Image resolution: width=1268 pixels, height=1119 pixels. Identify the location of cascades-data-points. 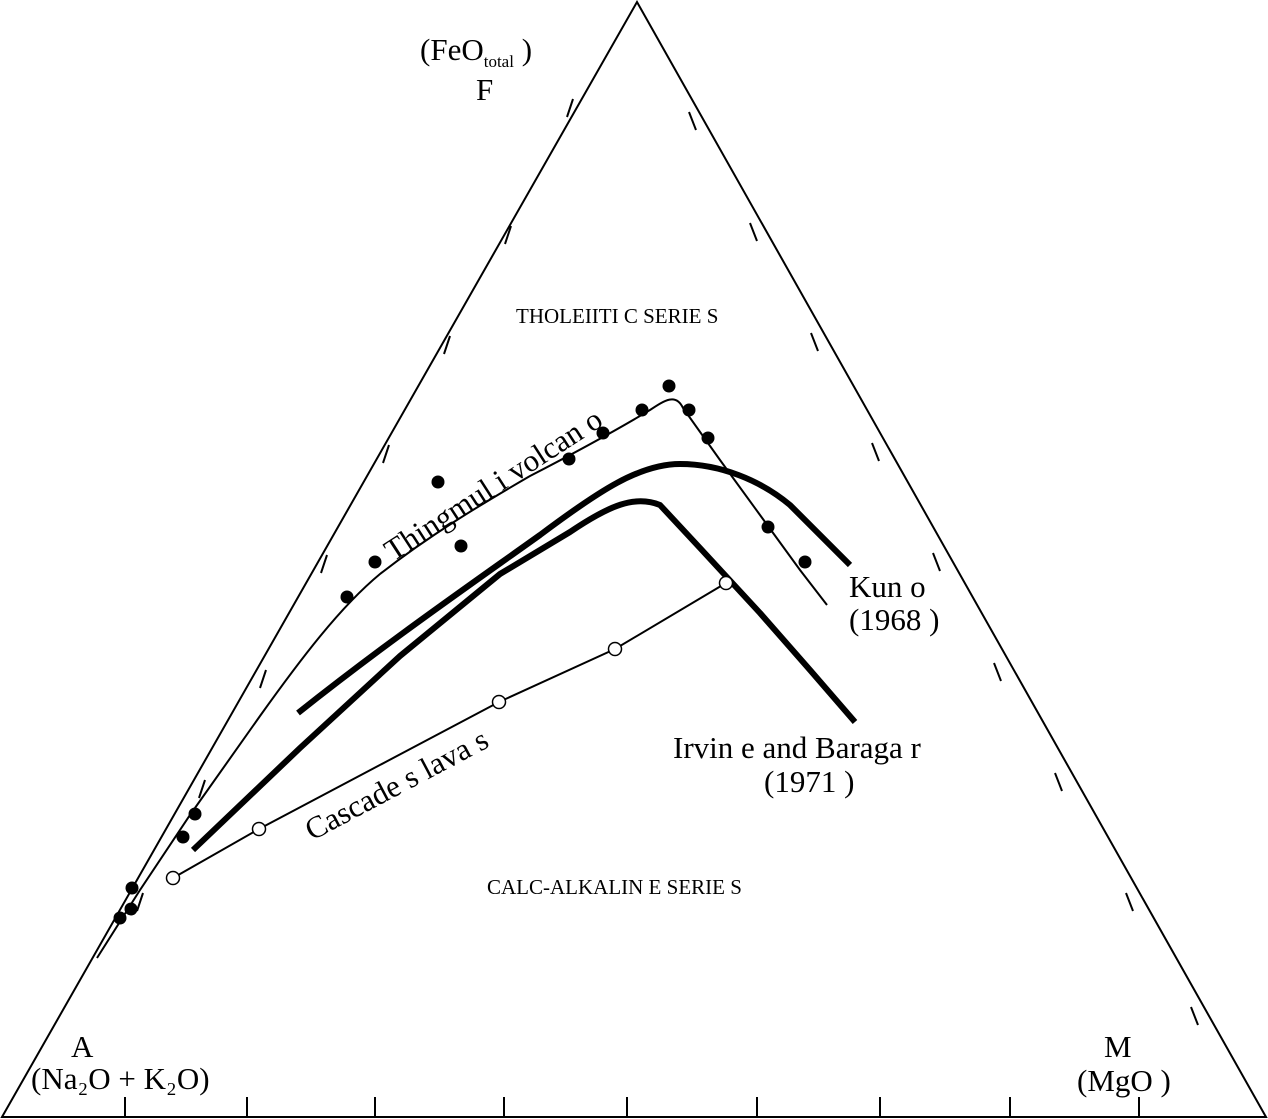
(449, 730).